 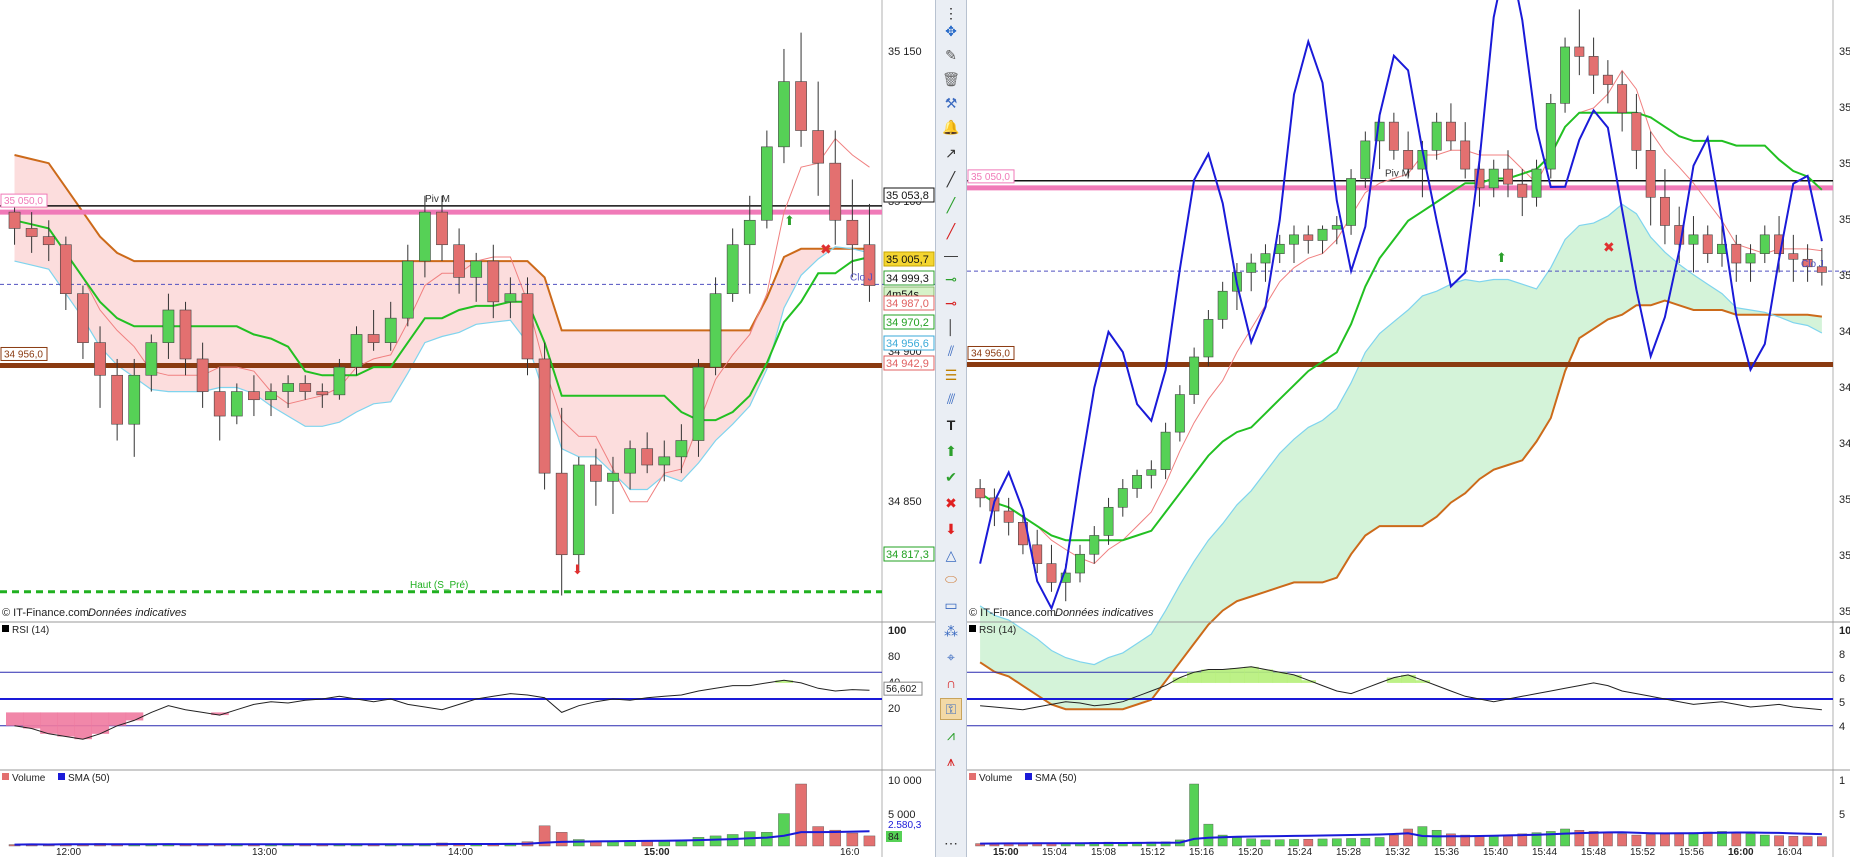 What do you see at coordinates (657, 852) in the screenshot?
I see `time-tick-label: 15:00` at bounding box center [657, 852].